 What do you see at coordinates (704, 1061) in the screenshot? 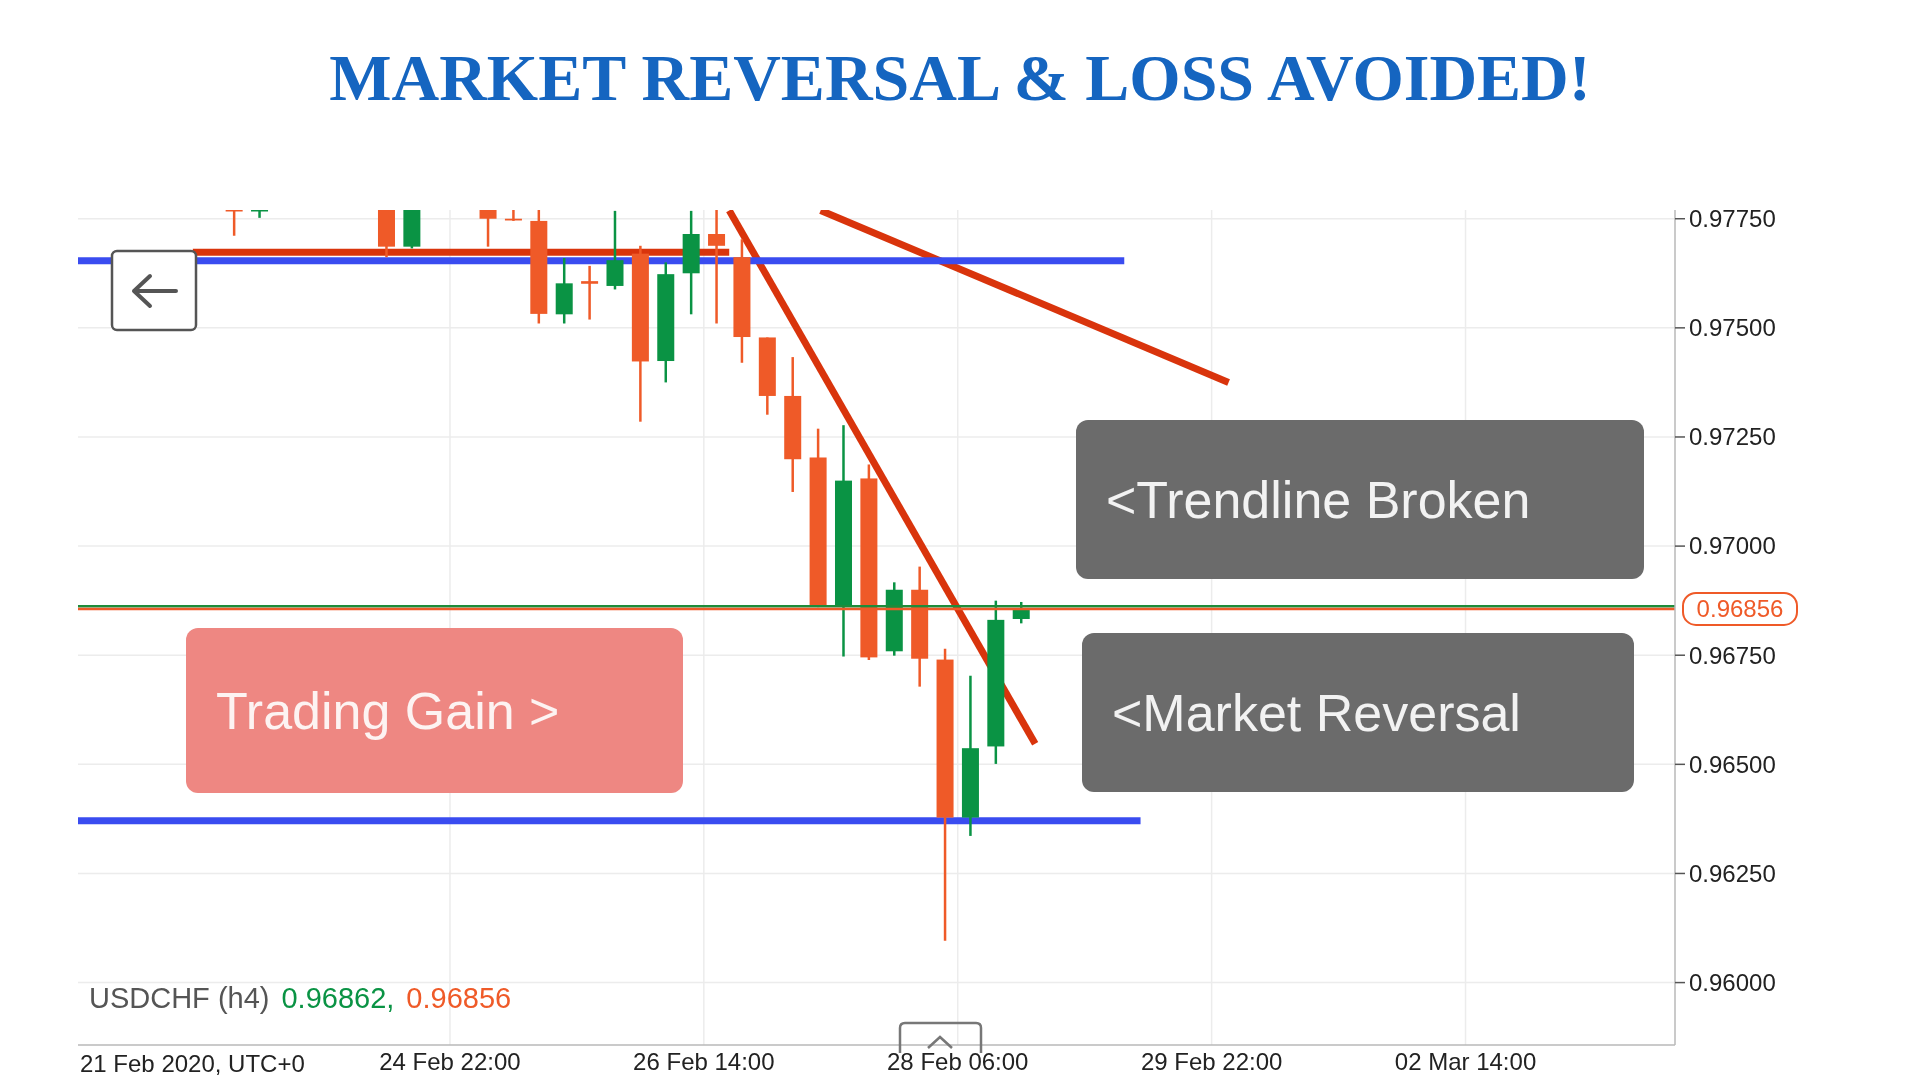
I see `x-tick-label: 26 Feb 14:00` at bounding box center [704, 1061].